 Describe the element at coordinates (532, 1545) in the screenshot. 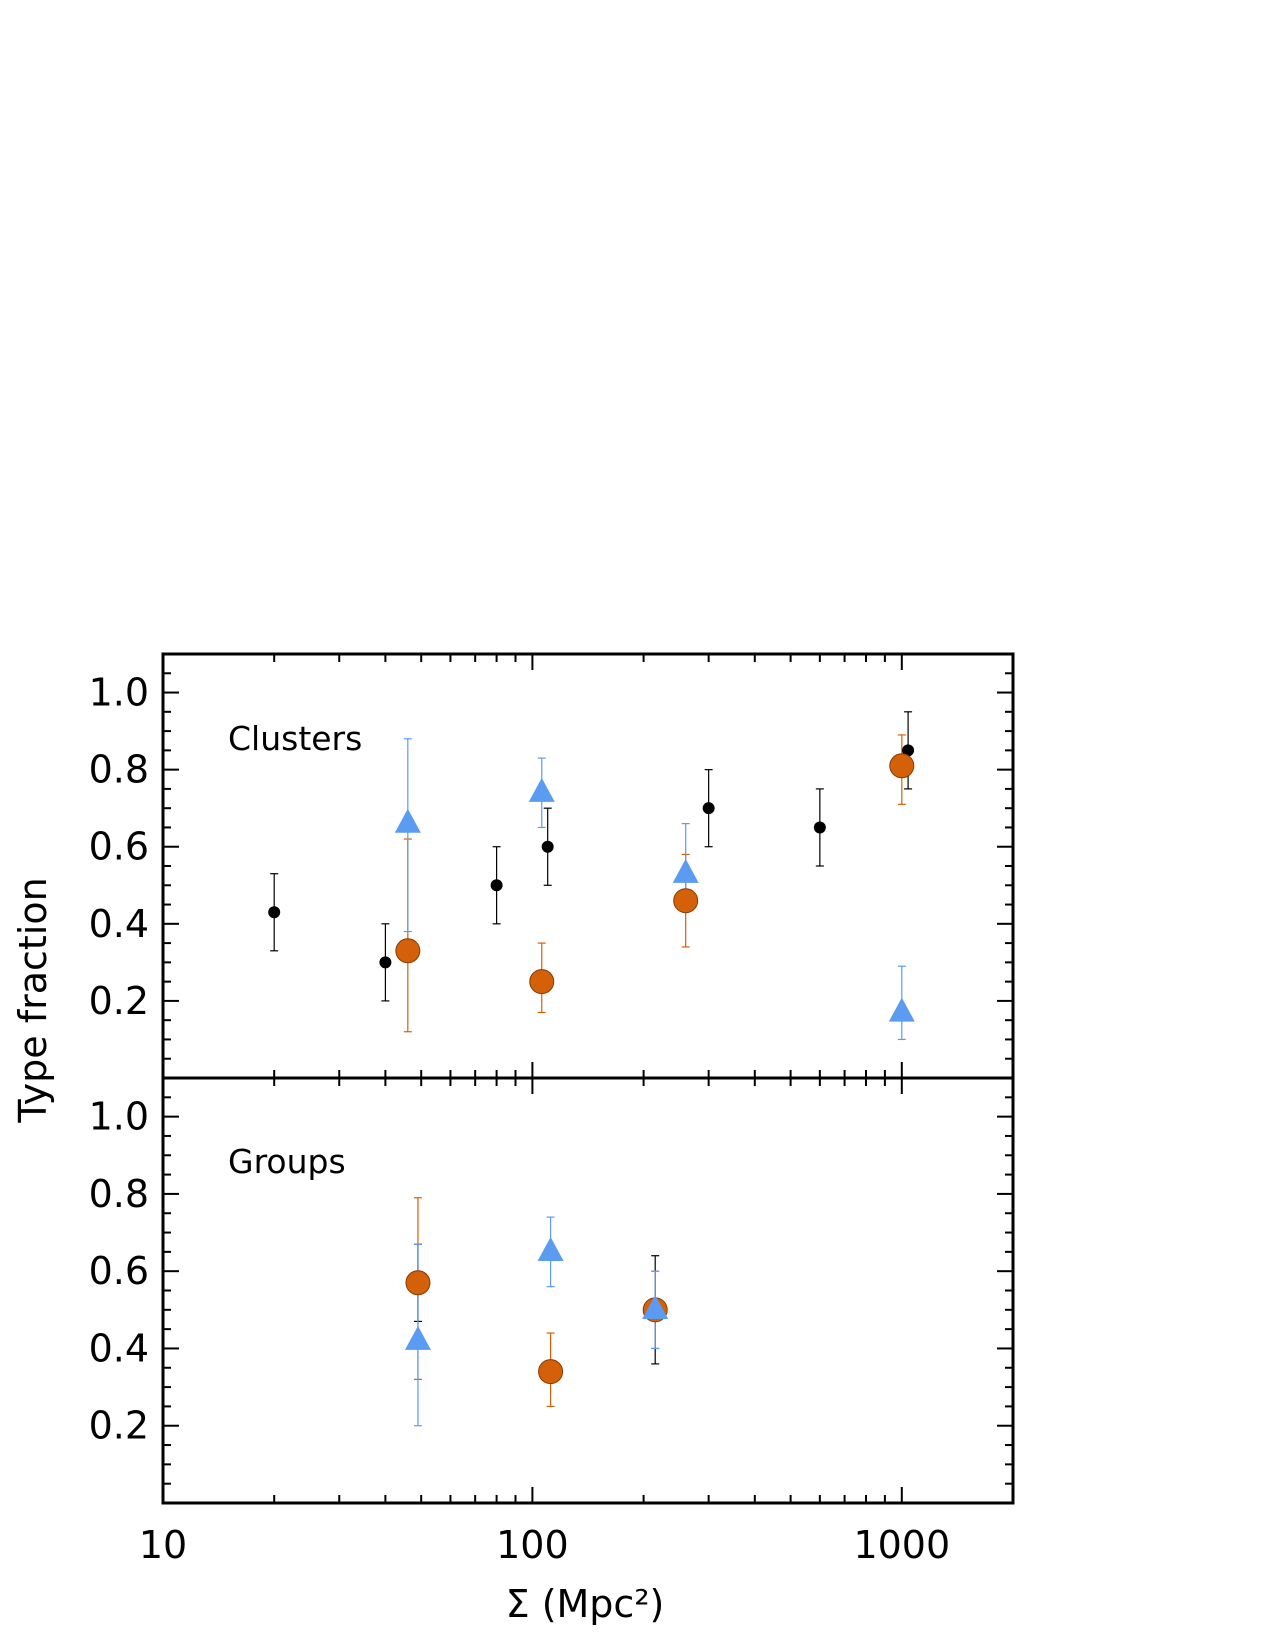

I see `x-tick-label: 100` at that location.